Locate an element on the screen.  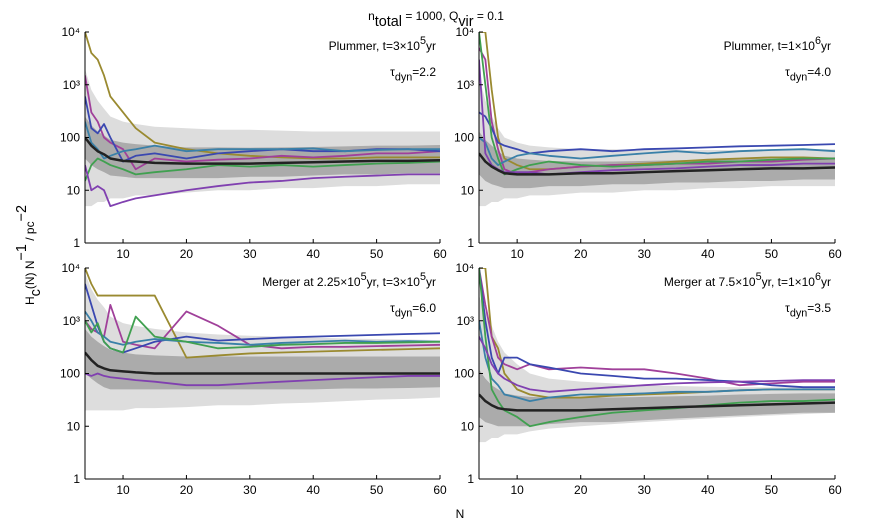
text-part: Plummer, t=1×10 is located at coordinates (770, 46).